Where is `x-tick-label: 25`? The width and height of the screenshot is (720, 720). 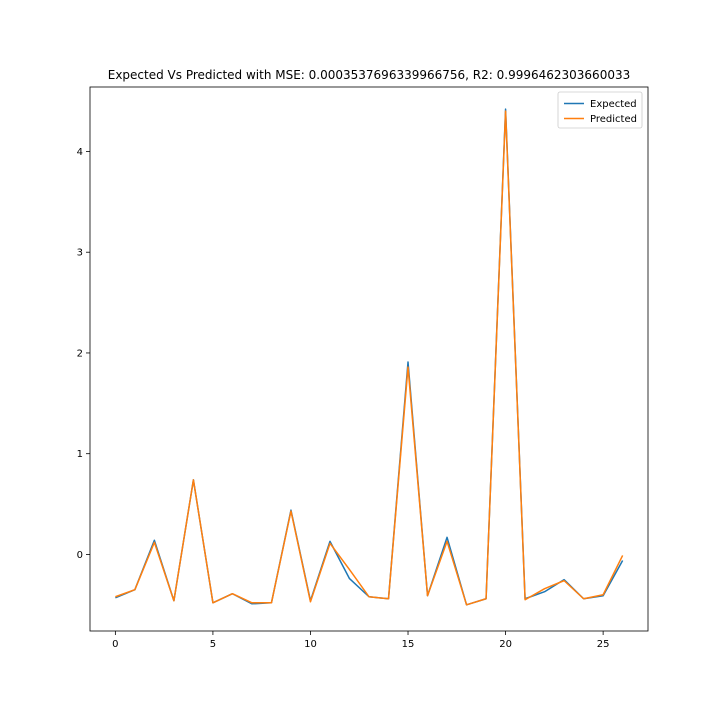 x-tick-label: 25 is located at coordinates (603, 644).